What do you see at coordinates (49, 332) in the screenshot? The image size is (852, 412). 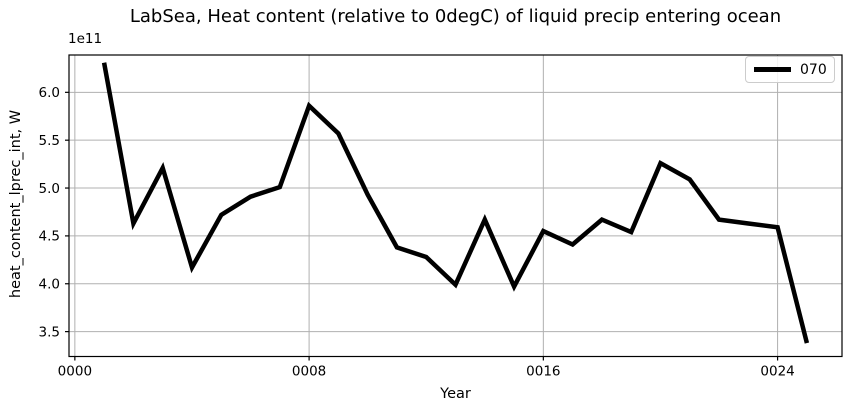 I see `y-tick-label: 3.5` at bounding box center [49, 332].